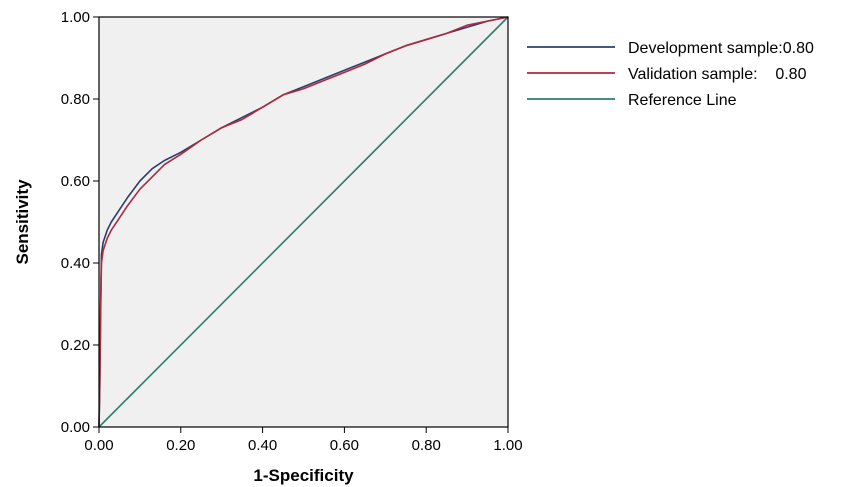 The width and height of the screenshot is (845, 487). I want to click on x-tick-label: 0.00, so click(98, 445).